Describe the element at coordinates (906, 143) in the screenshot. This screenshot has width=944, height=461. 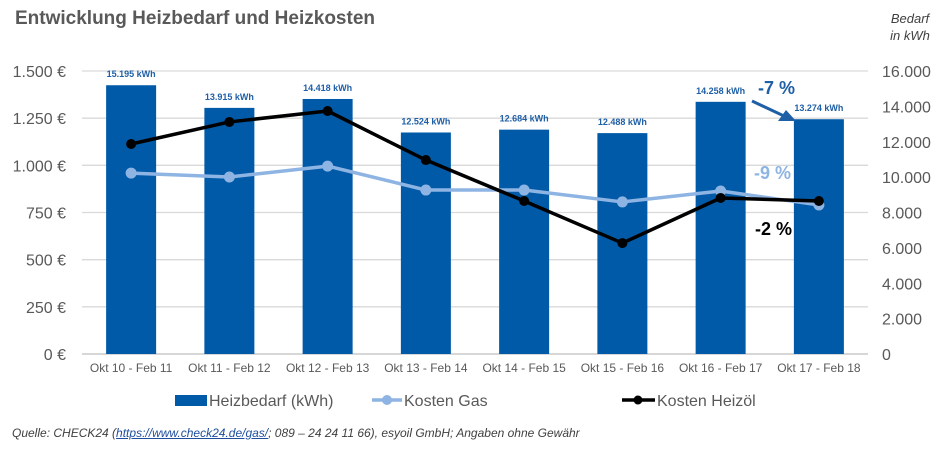
I see `right-axis-tick-label: 12.000` at that location.